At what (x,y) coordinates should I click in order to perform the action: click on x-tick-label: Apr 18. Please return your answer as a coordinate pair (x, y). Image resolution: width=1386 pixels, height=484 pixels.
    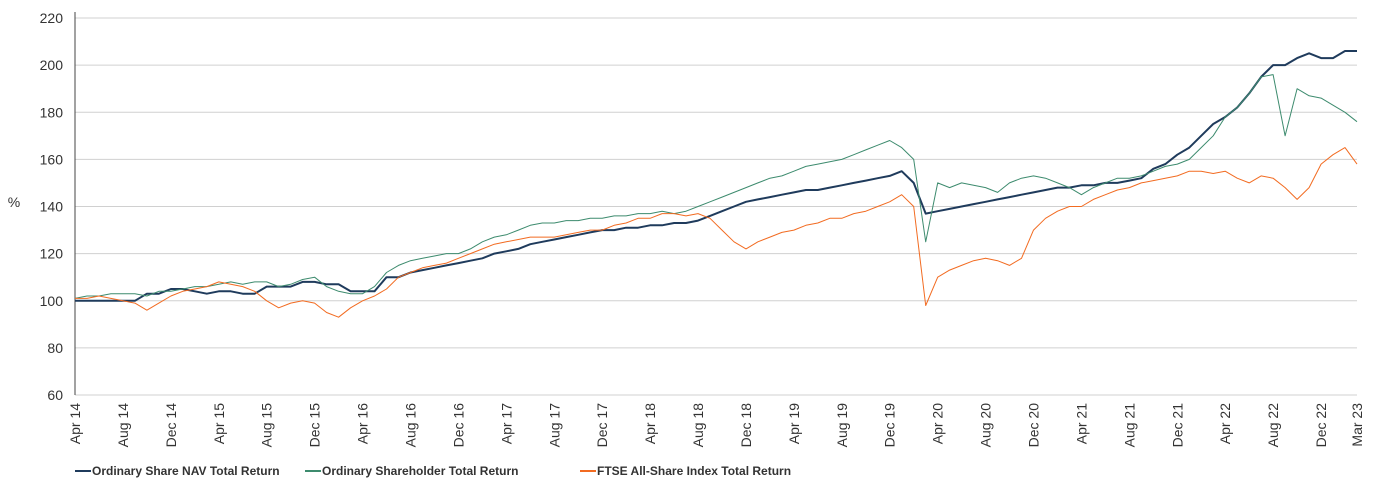
    Looking at the image, I should click on (650, 423).